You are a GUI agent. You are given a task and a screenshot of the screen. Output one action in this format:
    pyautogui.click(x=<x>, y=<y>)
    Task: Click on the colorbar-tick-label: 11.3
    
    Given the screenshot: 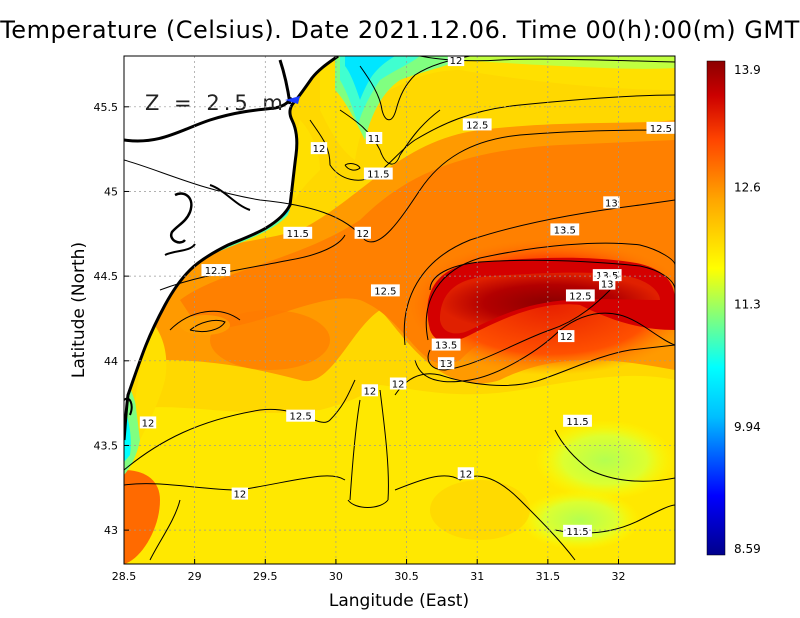 What is the action you would take?
    pyautogui.click(x=747, y=305)
    